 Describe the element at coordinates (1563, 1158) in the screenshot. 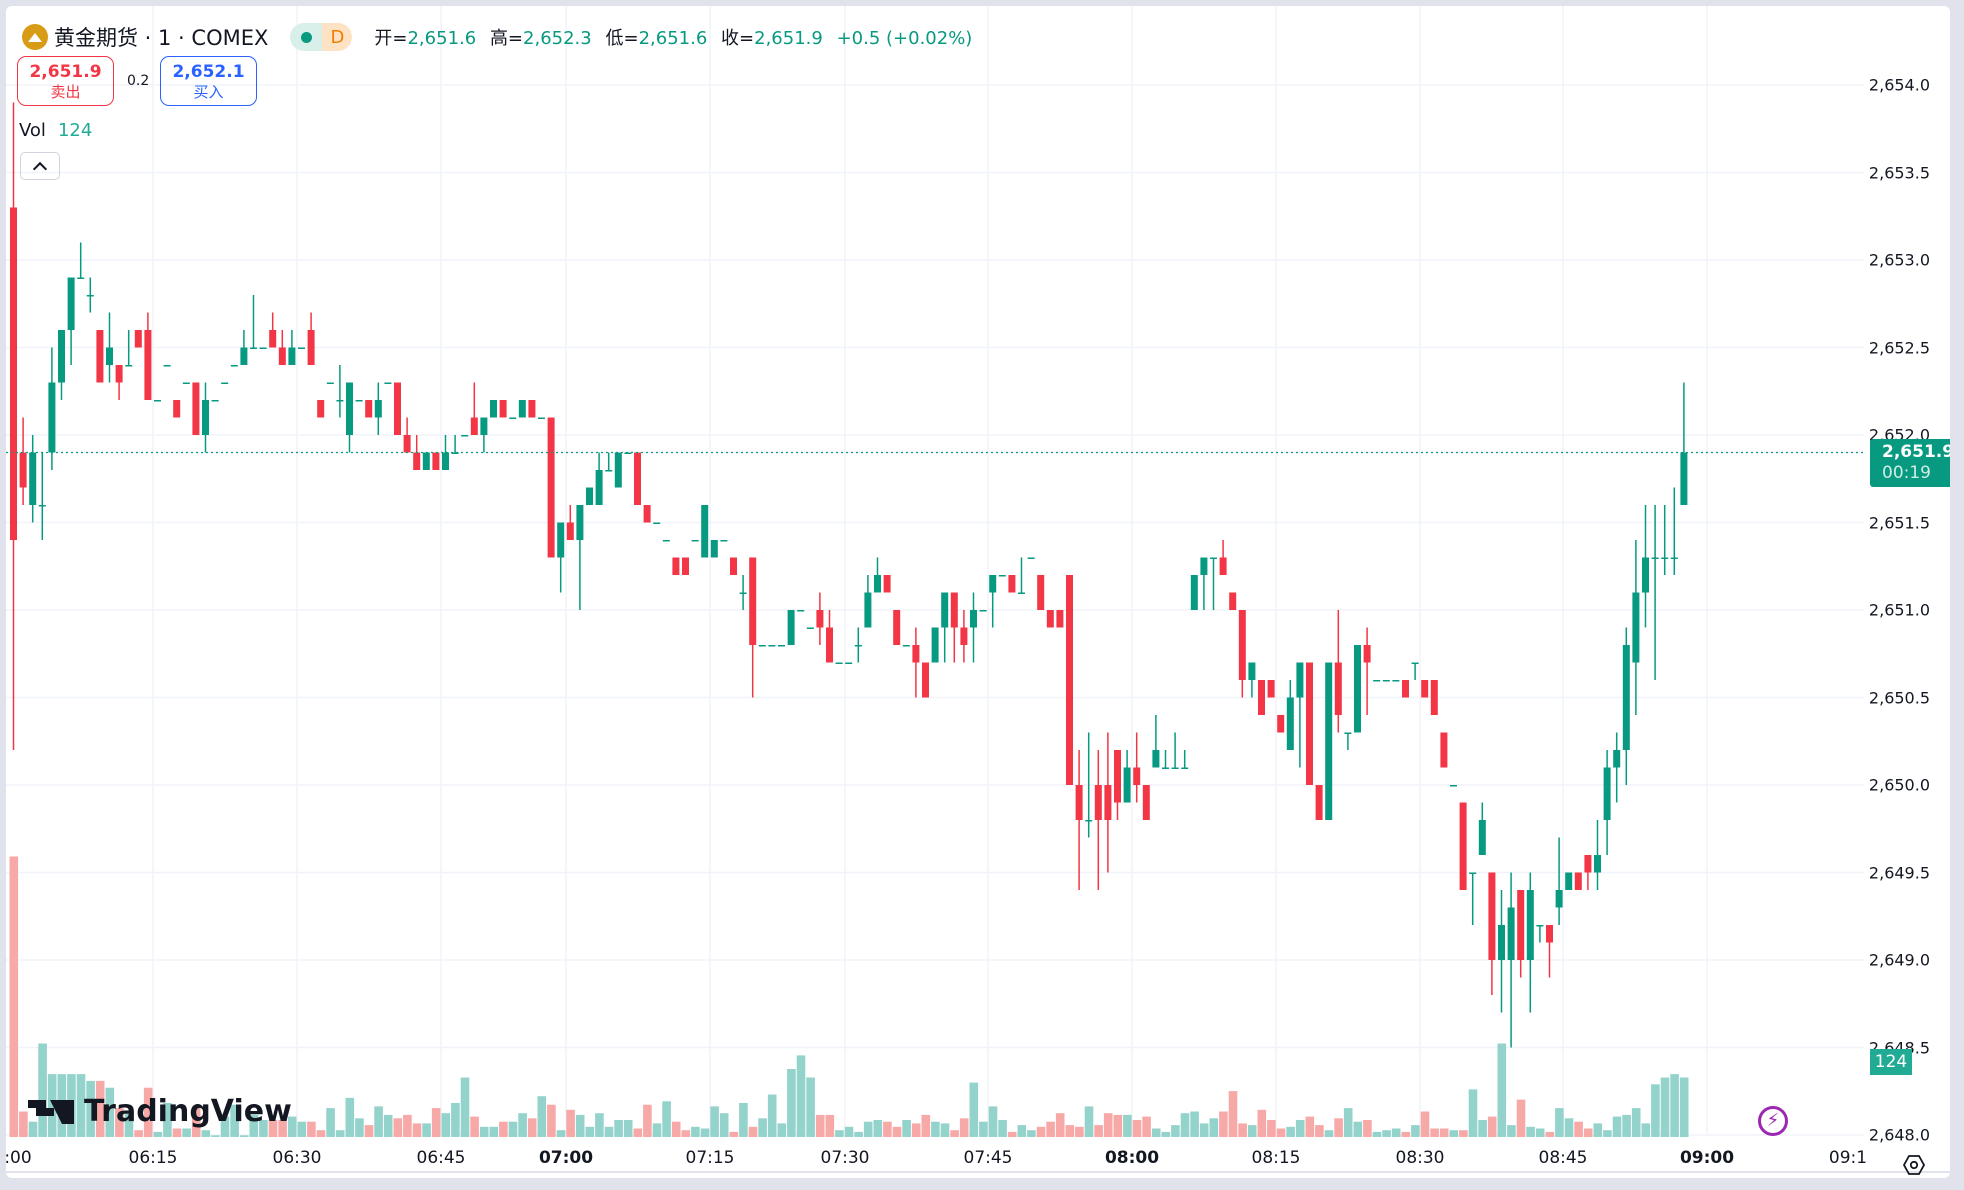

I see `time-tick-label: 08:45` at that location.